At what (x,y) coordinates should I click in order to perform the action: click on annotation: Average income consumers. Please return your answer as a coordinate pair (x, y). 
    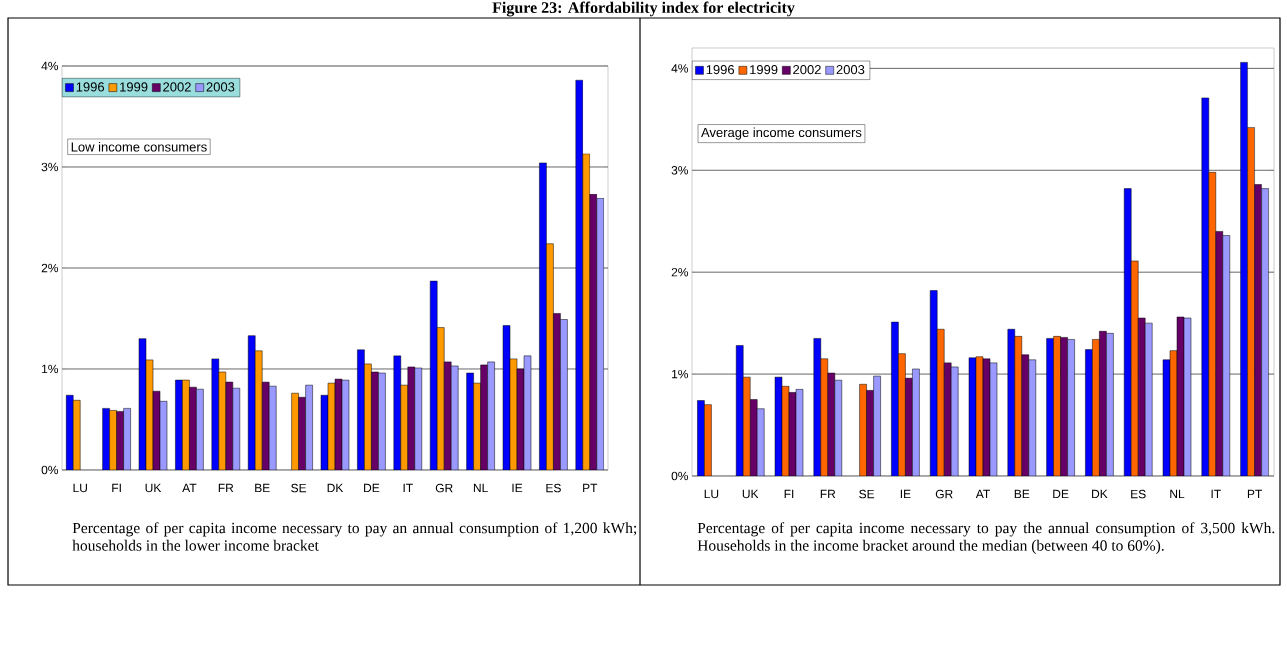
    Looking at the image, I should click on (781, 133).